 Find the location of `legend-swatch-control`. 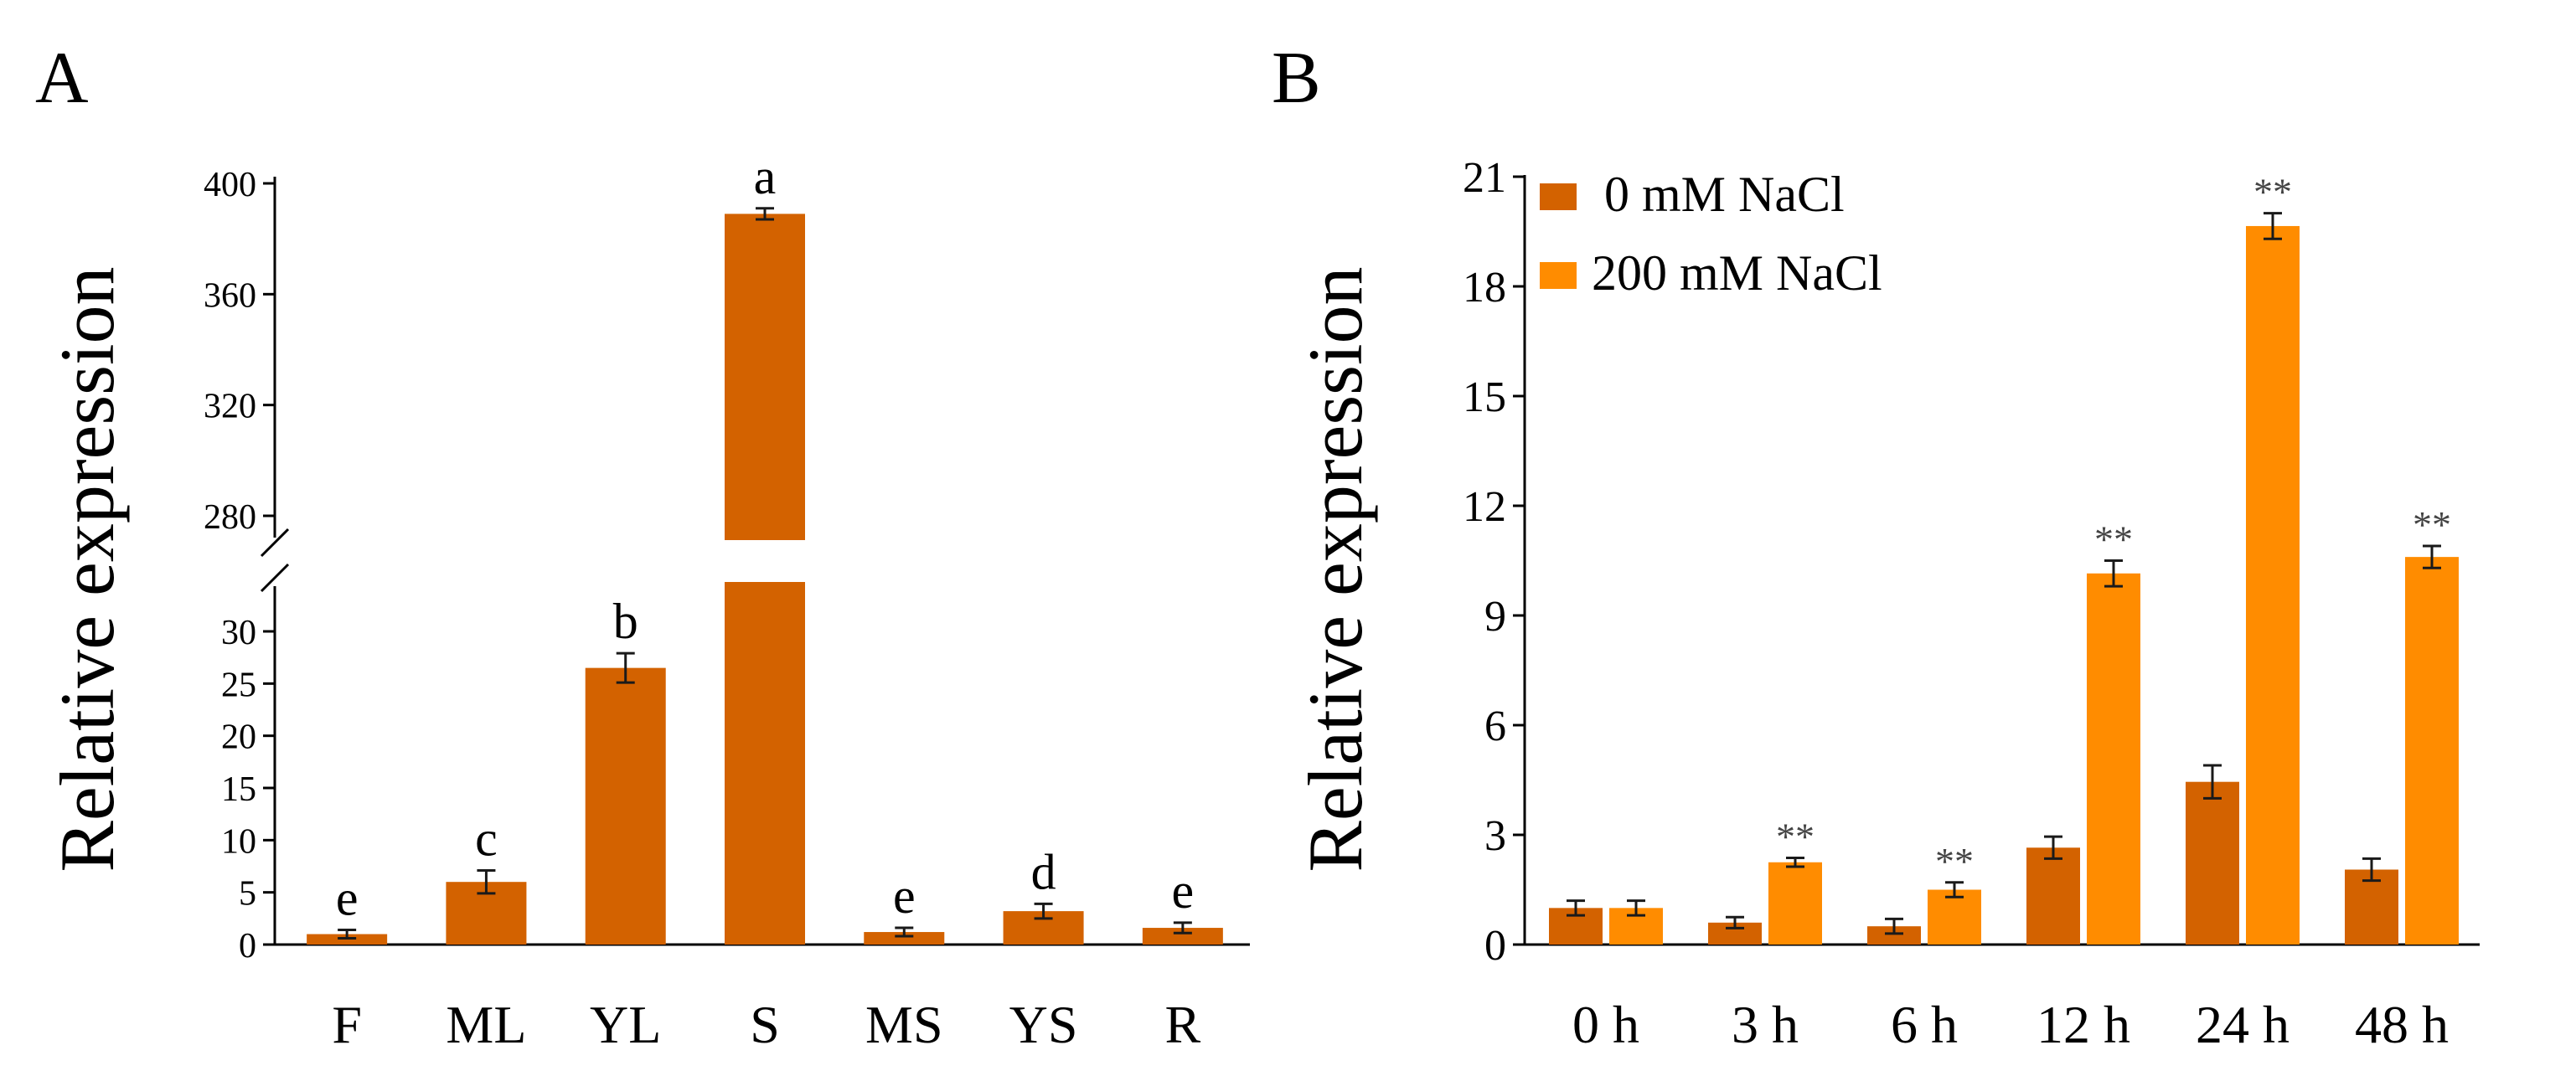

legend-swatch-control is located at coordinates (1558, 196).